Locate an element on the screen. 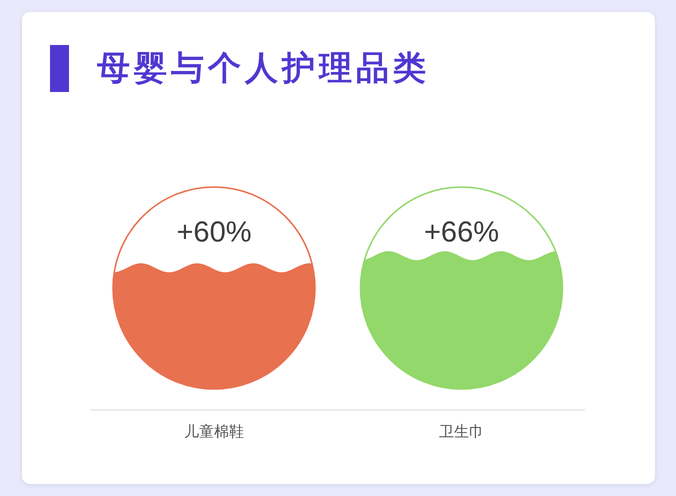 The width and height of the screenshot is (676, 496). data-label: +66% is located at coordinates (461, 232).